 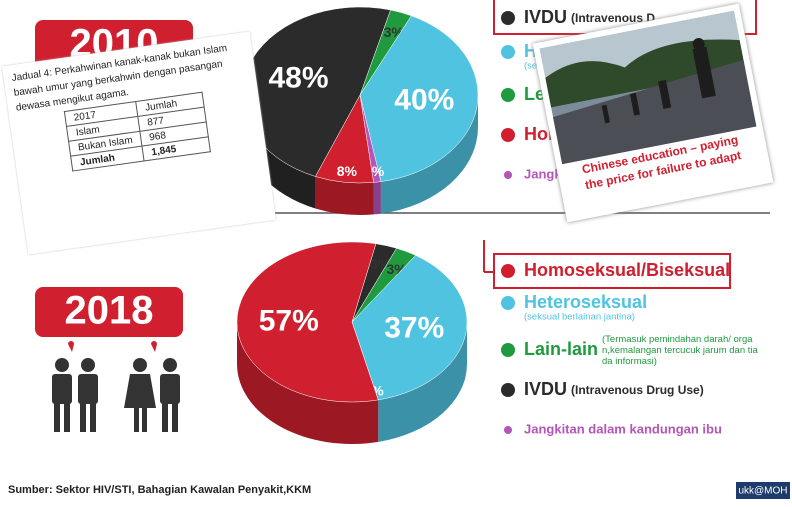 I want to click on value-label: 8%, so click(x=347, y=171).